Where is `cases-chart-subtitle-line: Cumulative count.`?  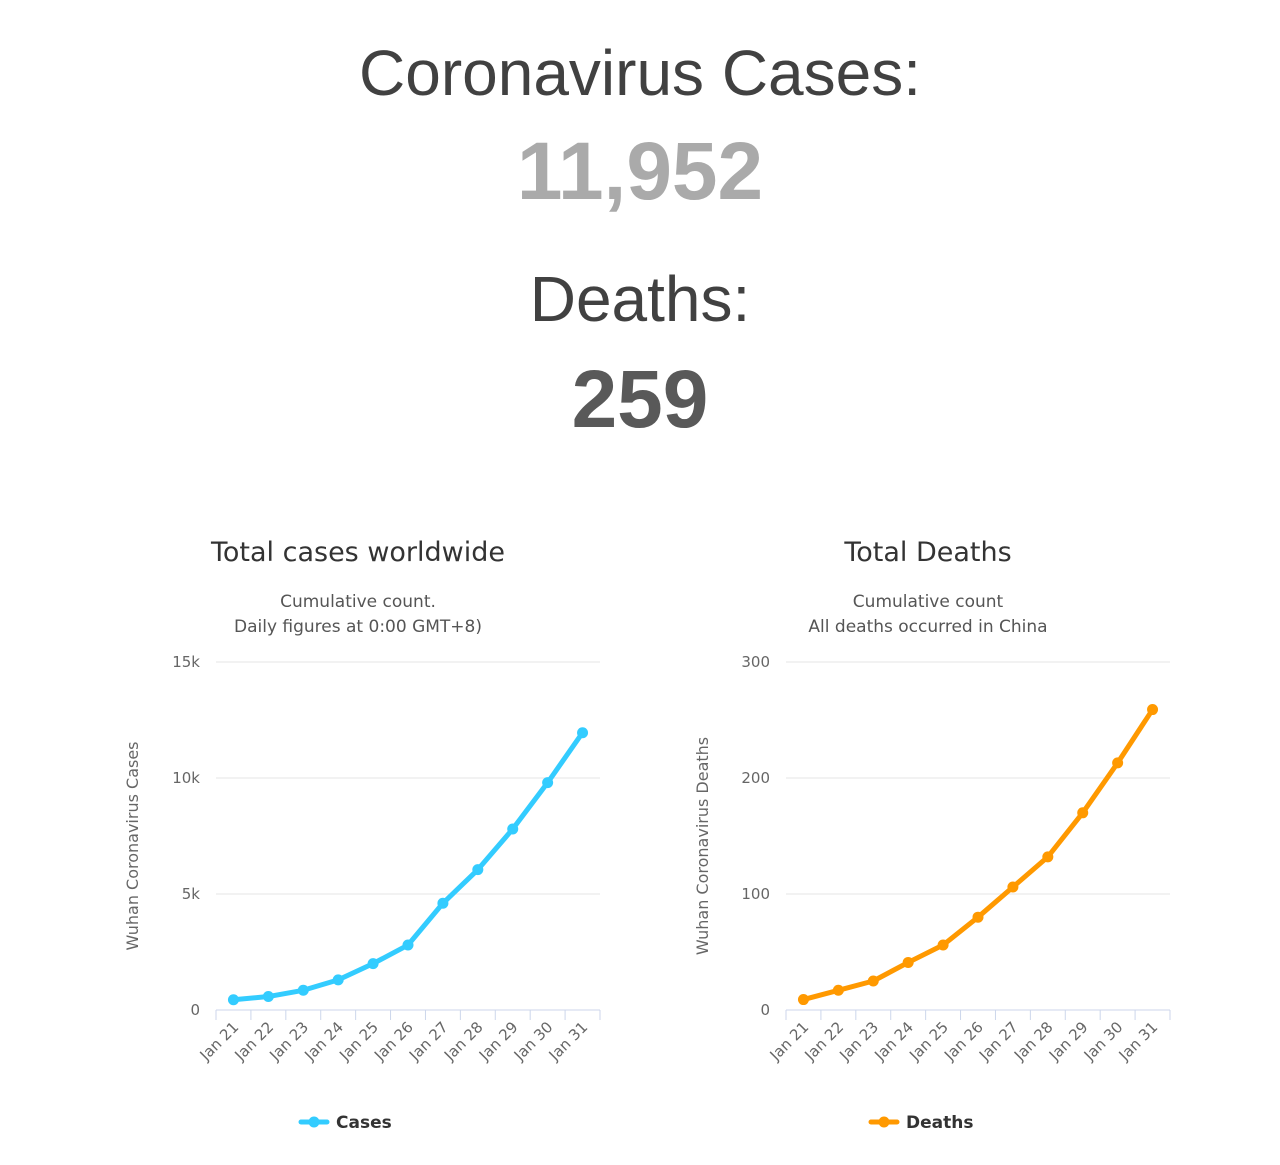 cases-chart-subtitle-line: Cumulative count. is located at coordinates (358, 602).